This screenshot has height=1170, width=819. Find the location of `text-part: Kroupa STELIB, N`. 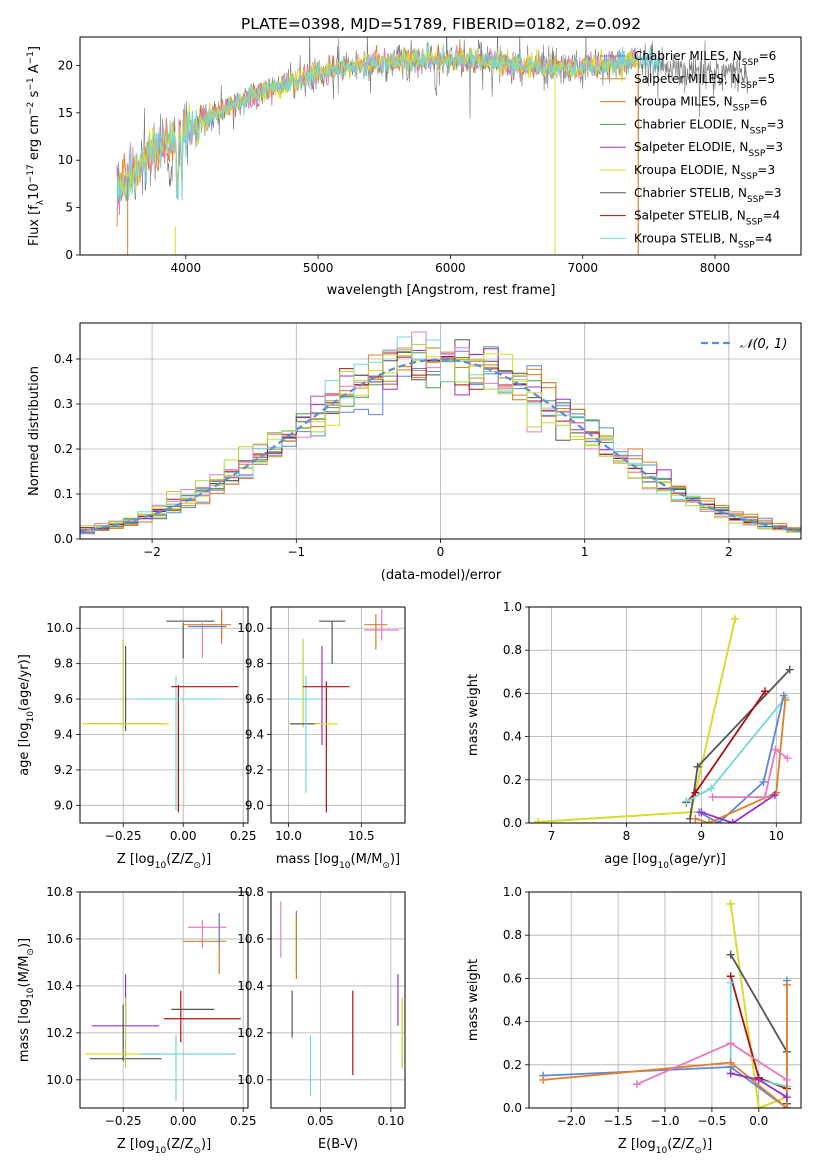

text-part: Kroupa STELIB, N is located at coordinates (686, 238).